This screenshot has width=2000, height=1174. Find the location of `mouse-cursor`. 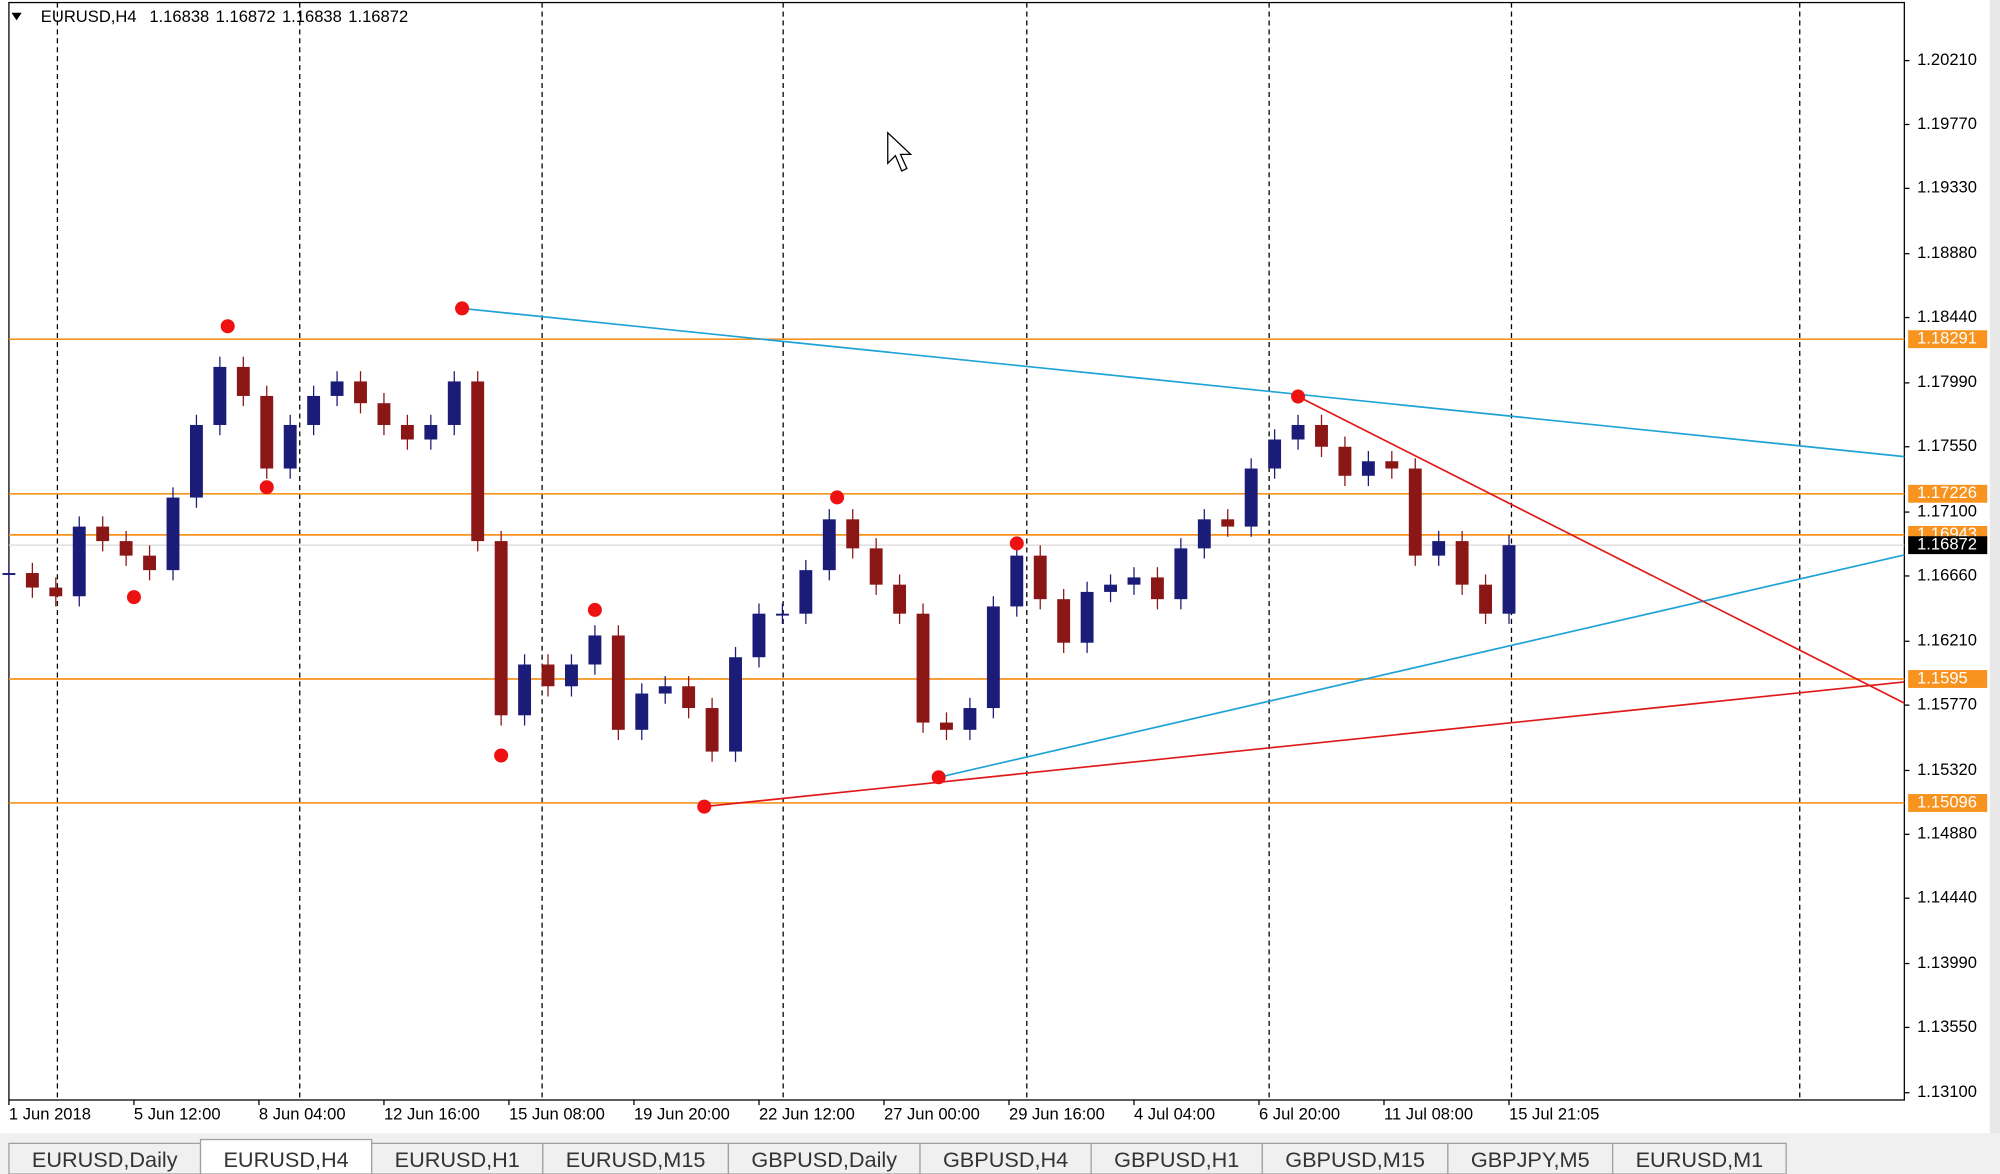

mouse-cursor is located at coordinates (900, 151).